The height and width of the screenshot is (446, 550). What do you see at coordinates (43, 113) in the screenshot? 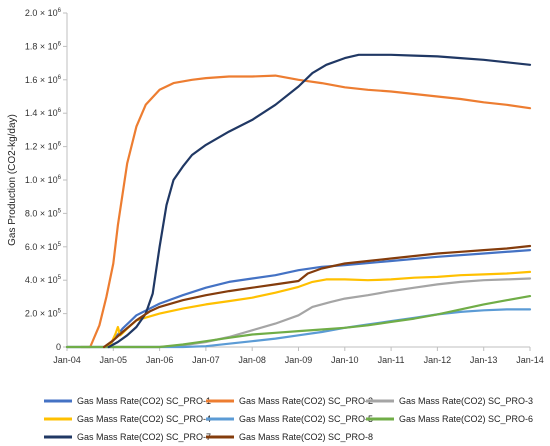
I see `y-tick-label: 1.4 × 106` at bounding box center [43, 113].